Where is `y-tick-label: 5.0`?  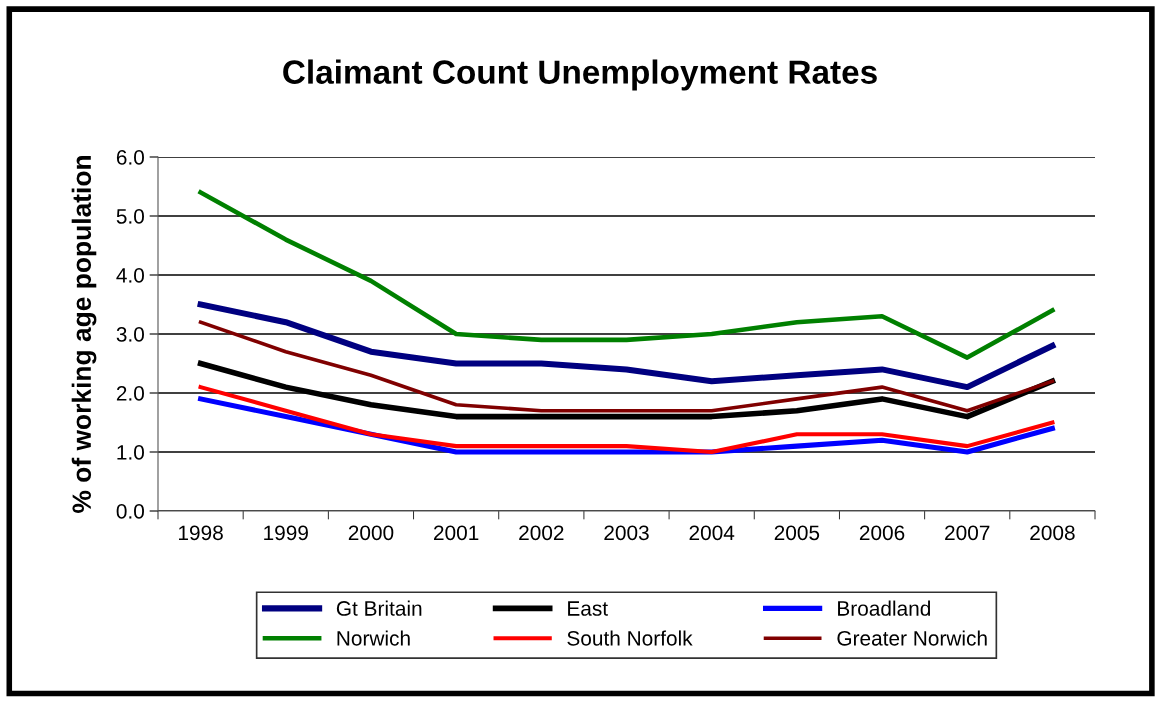
y-tick-label: 5.0 is located at coordinates (130, 216).